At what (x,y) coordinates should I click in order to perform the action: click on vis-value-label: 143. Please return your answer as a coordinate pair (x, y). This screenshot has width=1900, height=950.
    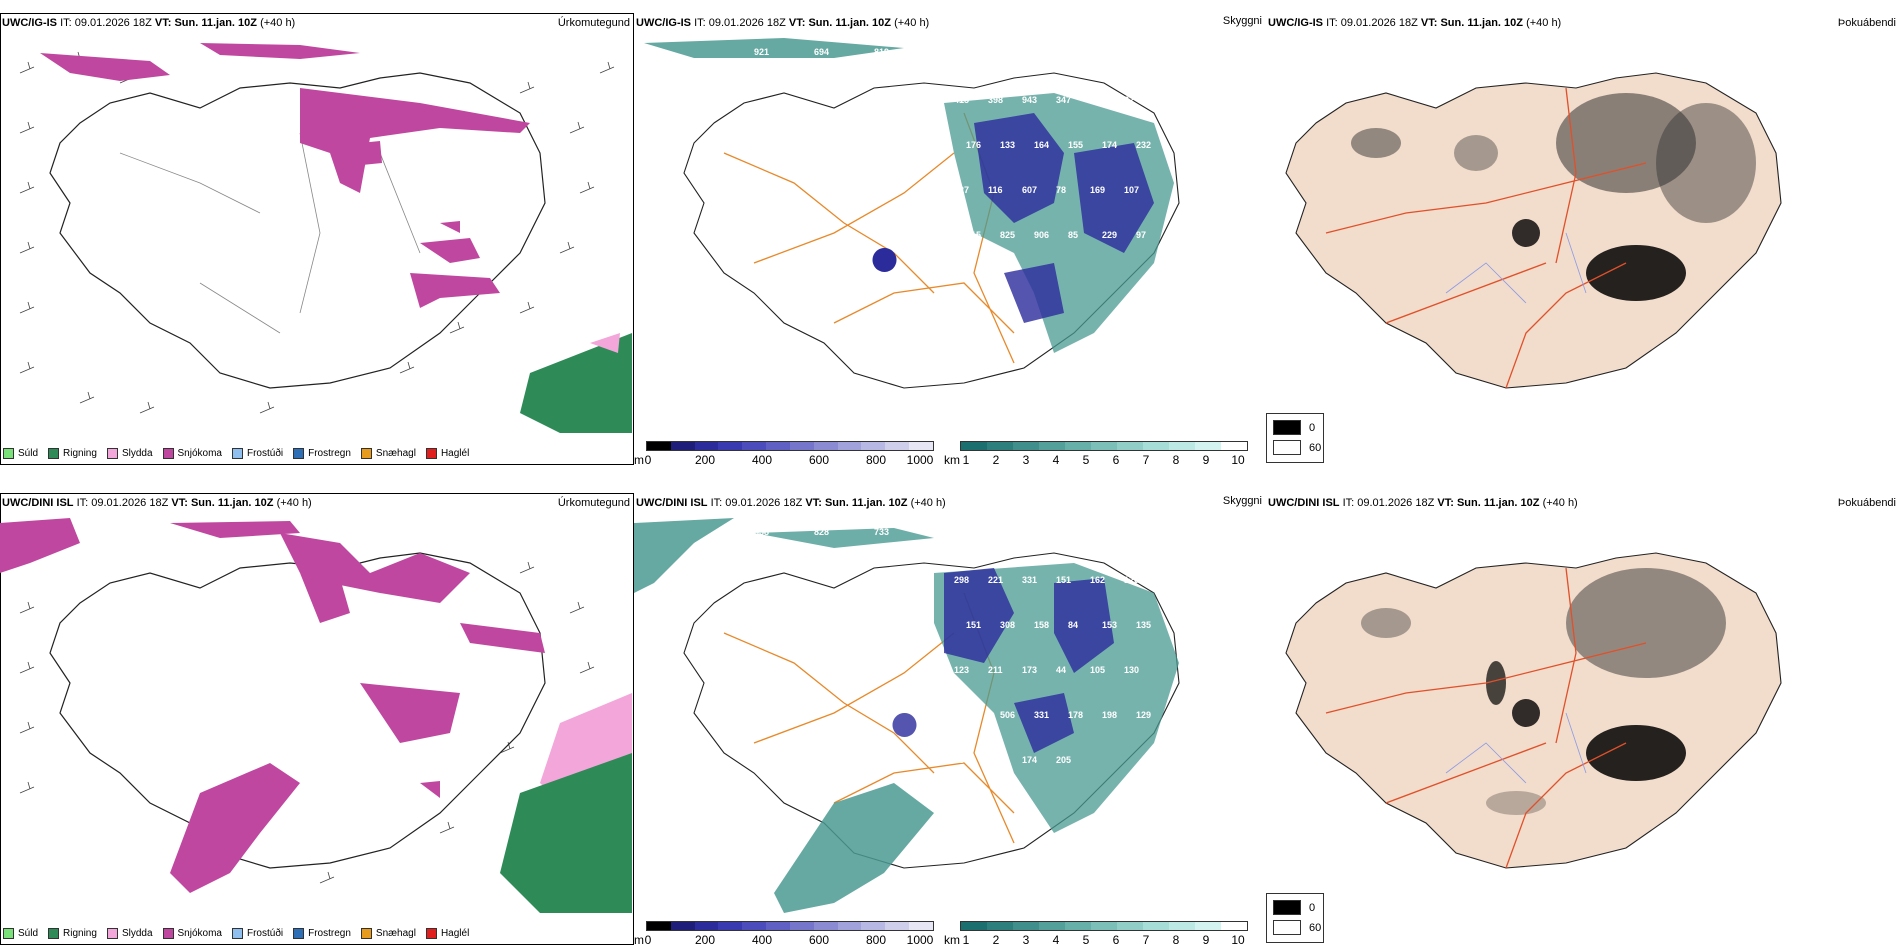
    Looking at the image, I should click on (995, 760).